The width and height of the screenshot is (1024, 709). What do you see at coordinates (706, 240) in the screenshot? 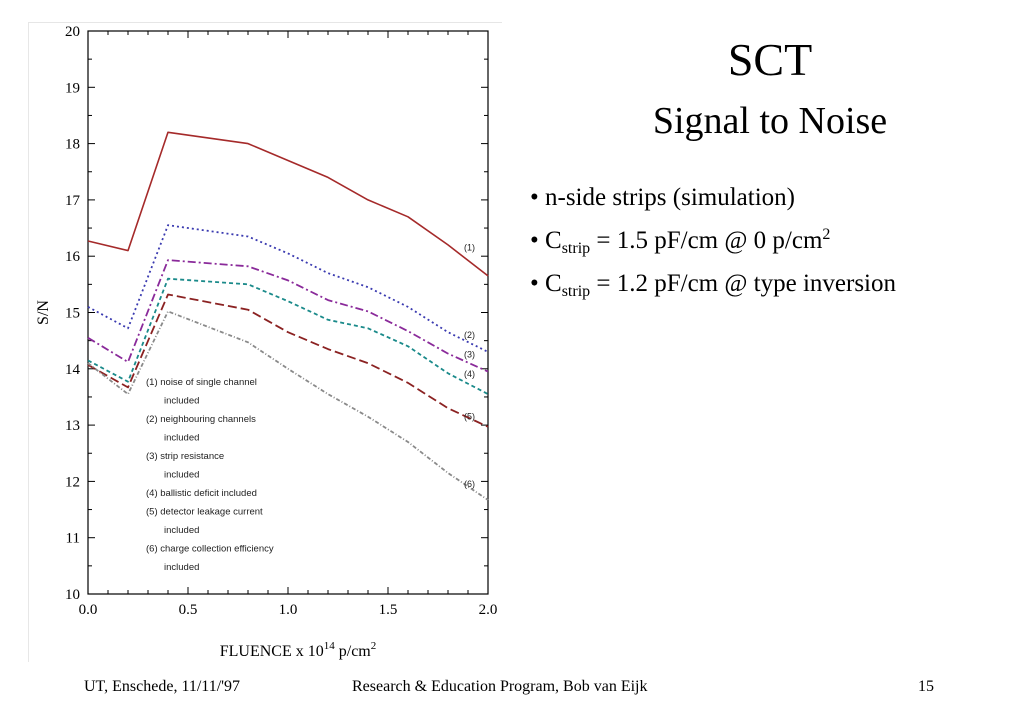
I see `bullet-text: = 1.5 pF/cm @ 0 p/cm` at bounding box center [706, 240].